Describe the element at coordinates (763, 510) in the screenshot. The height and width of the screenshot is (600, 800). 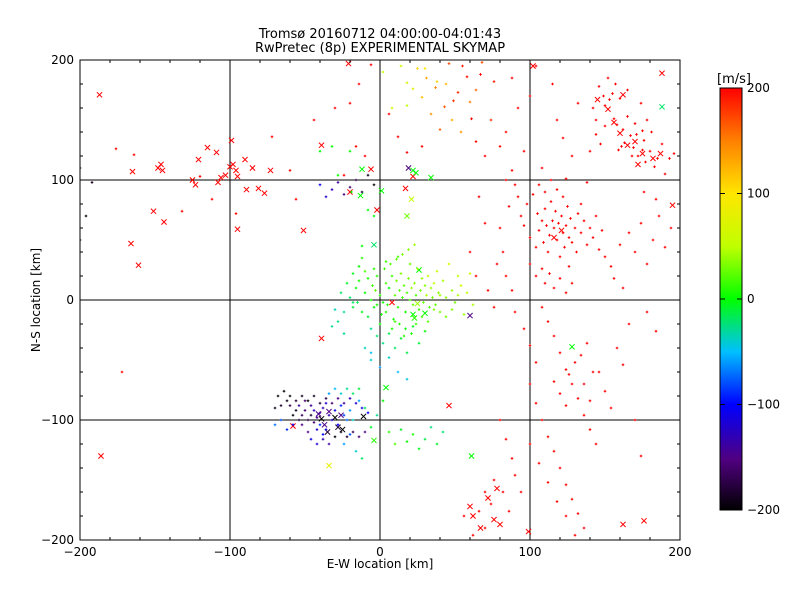
I see `colorbar-tick-label: −200` at that location.